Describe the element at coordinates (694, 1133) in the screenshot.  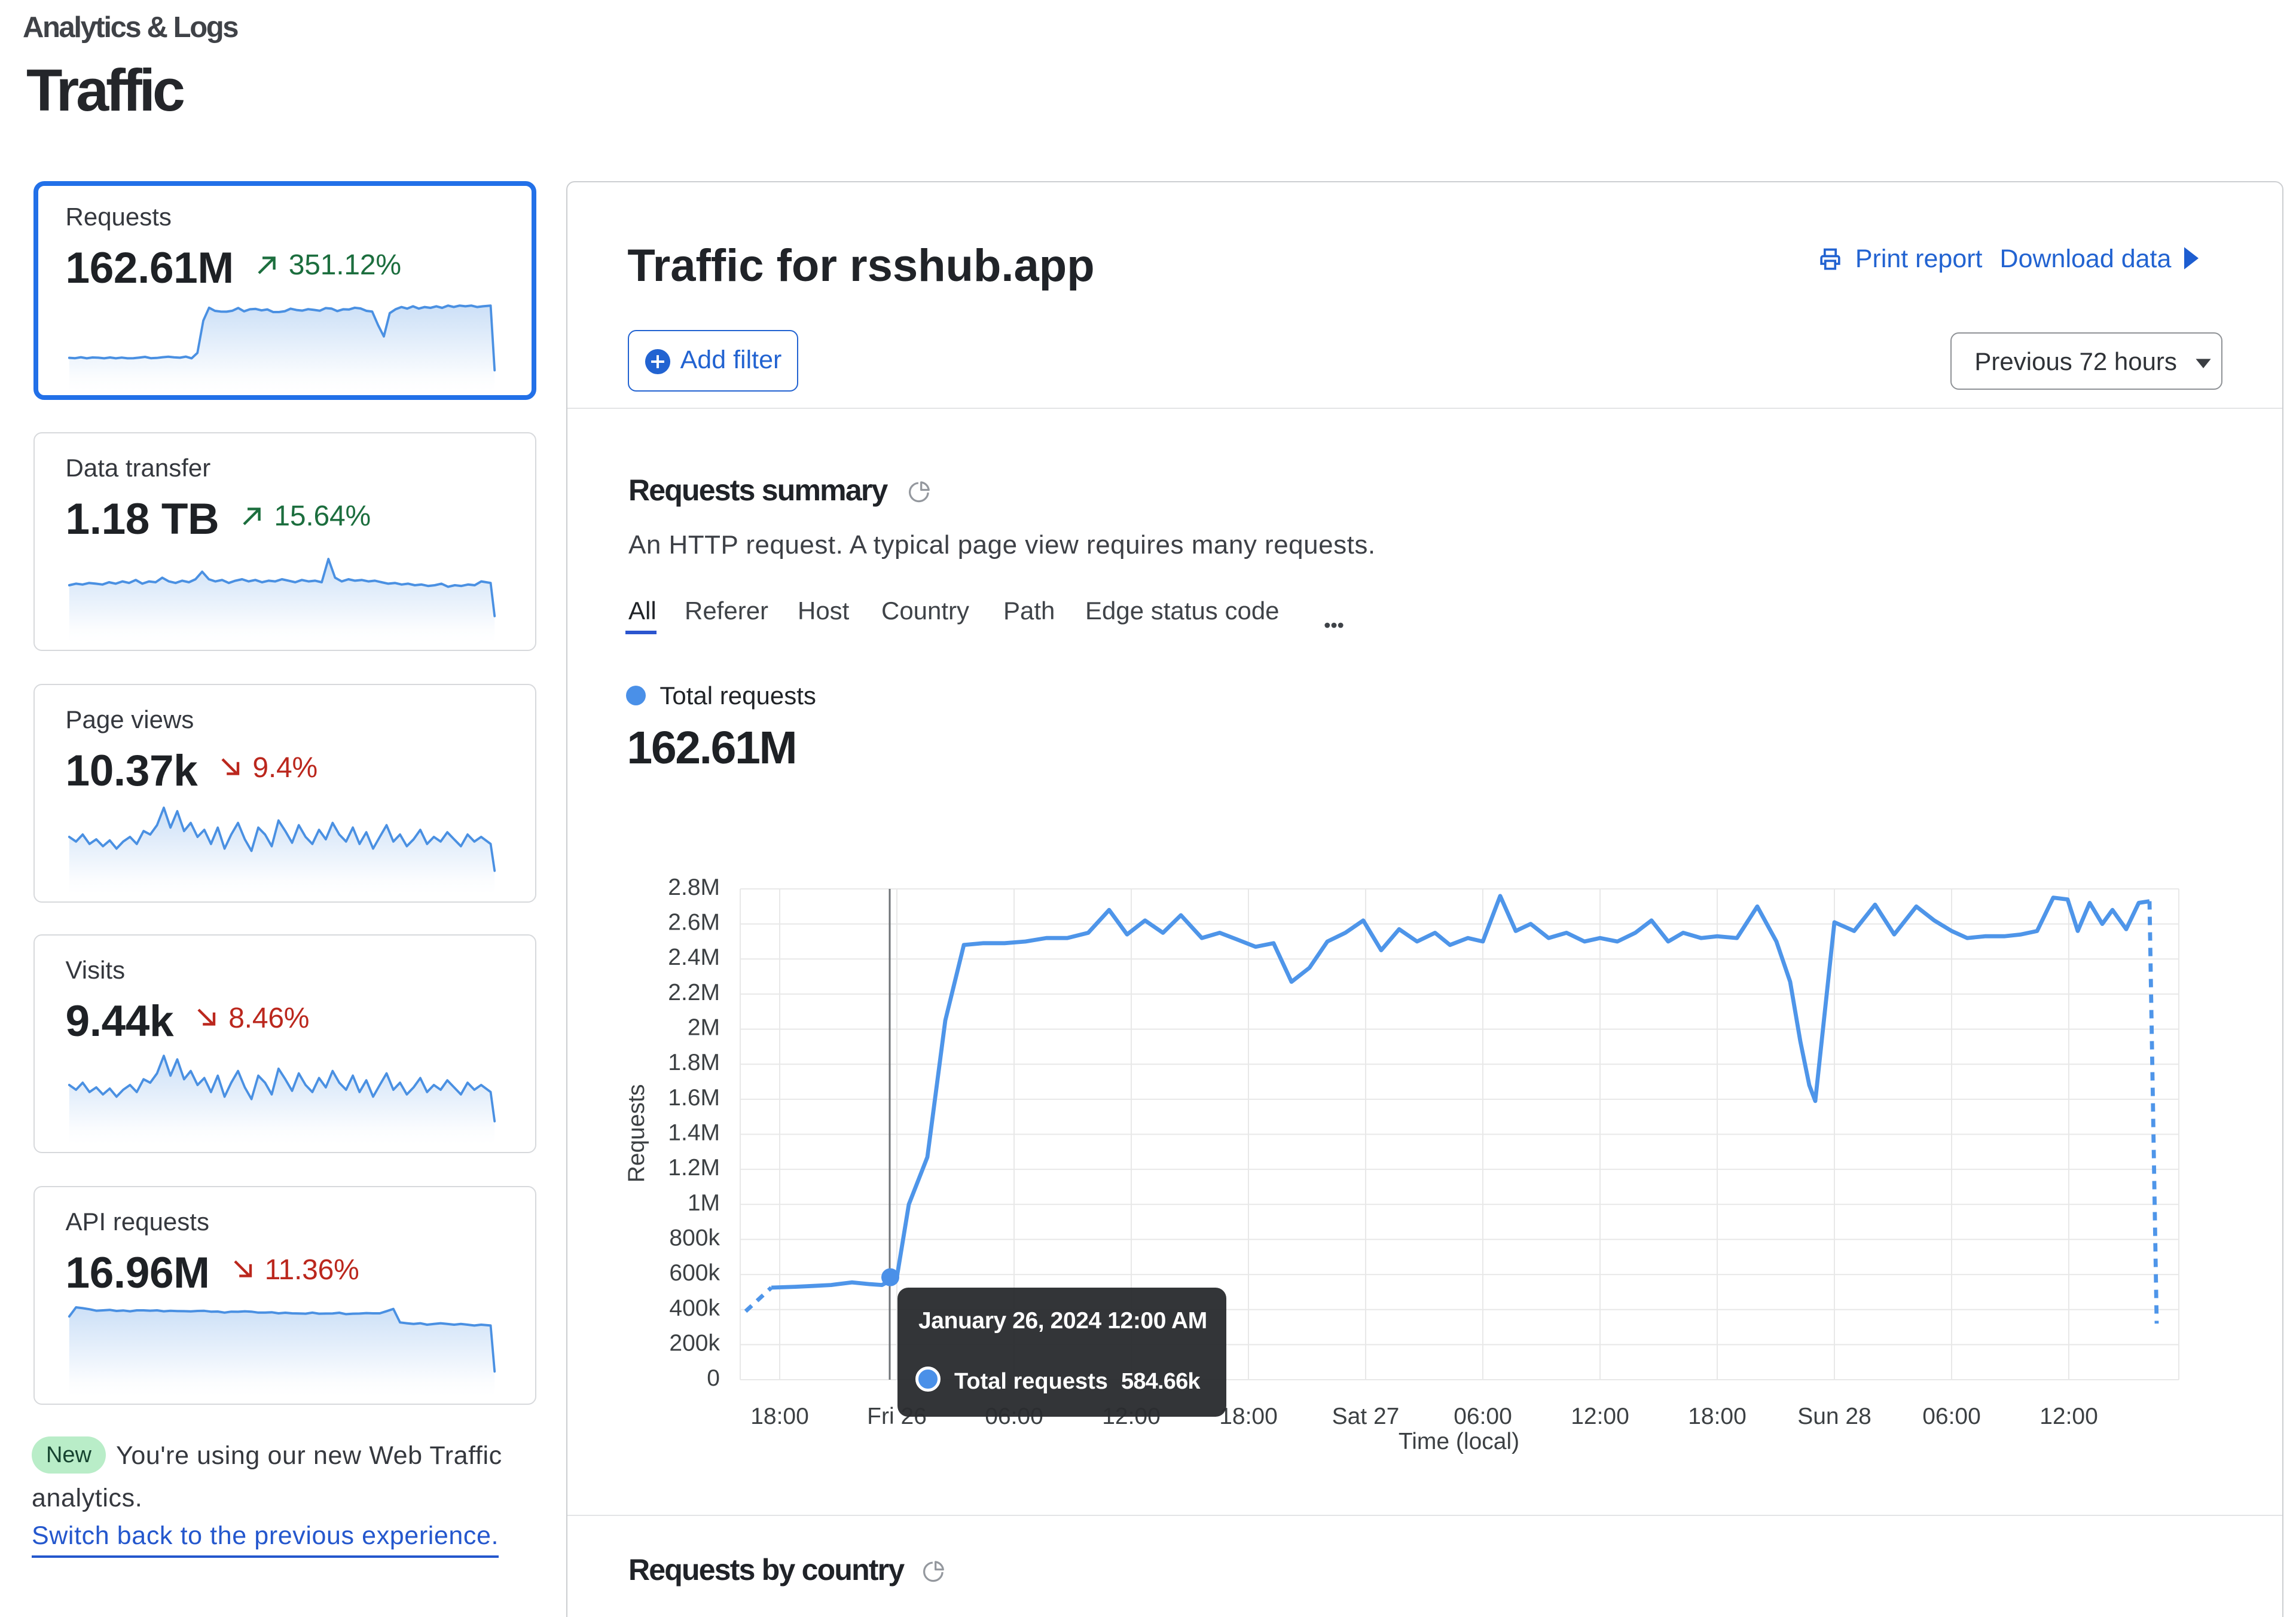
I see `svg-text: 1.4M` at that location.